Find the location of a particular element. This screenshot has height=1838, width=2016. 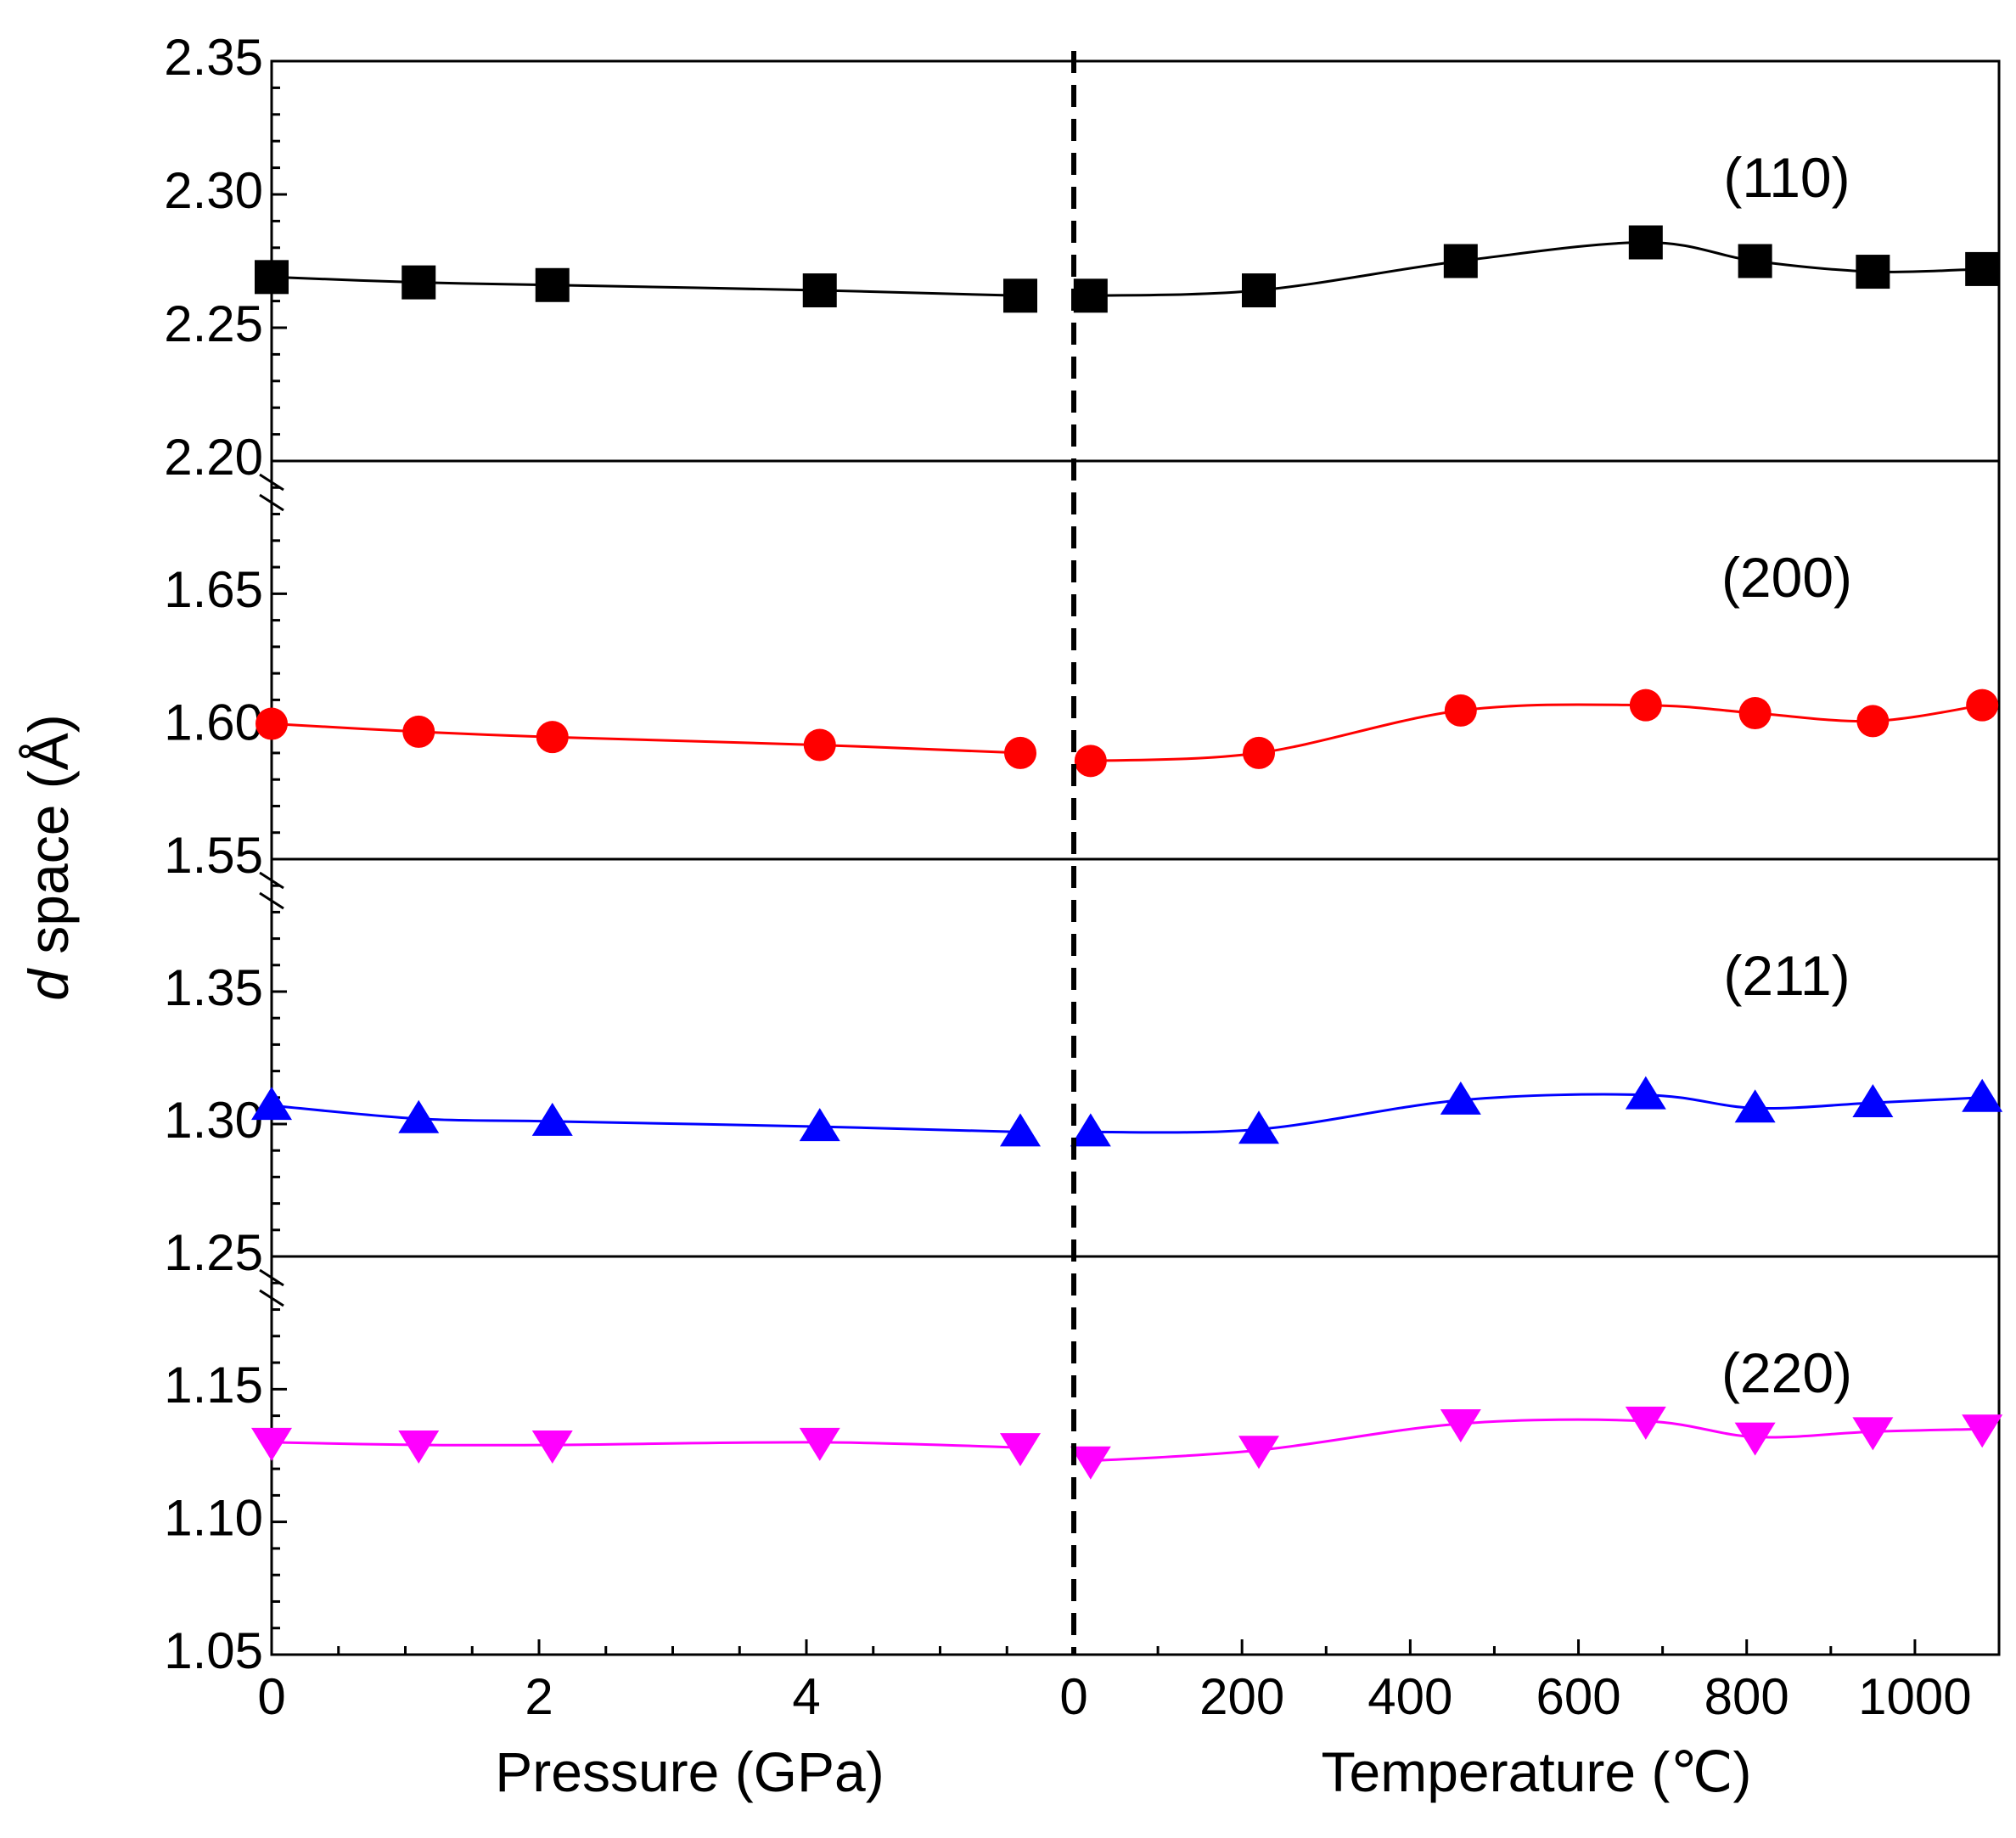

x-tick-label: 1000 is located at coordinates (1914, 1697).